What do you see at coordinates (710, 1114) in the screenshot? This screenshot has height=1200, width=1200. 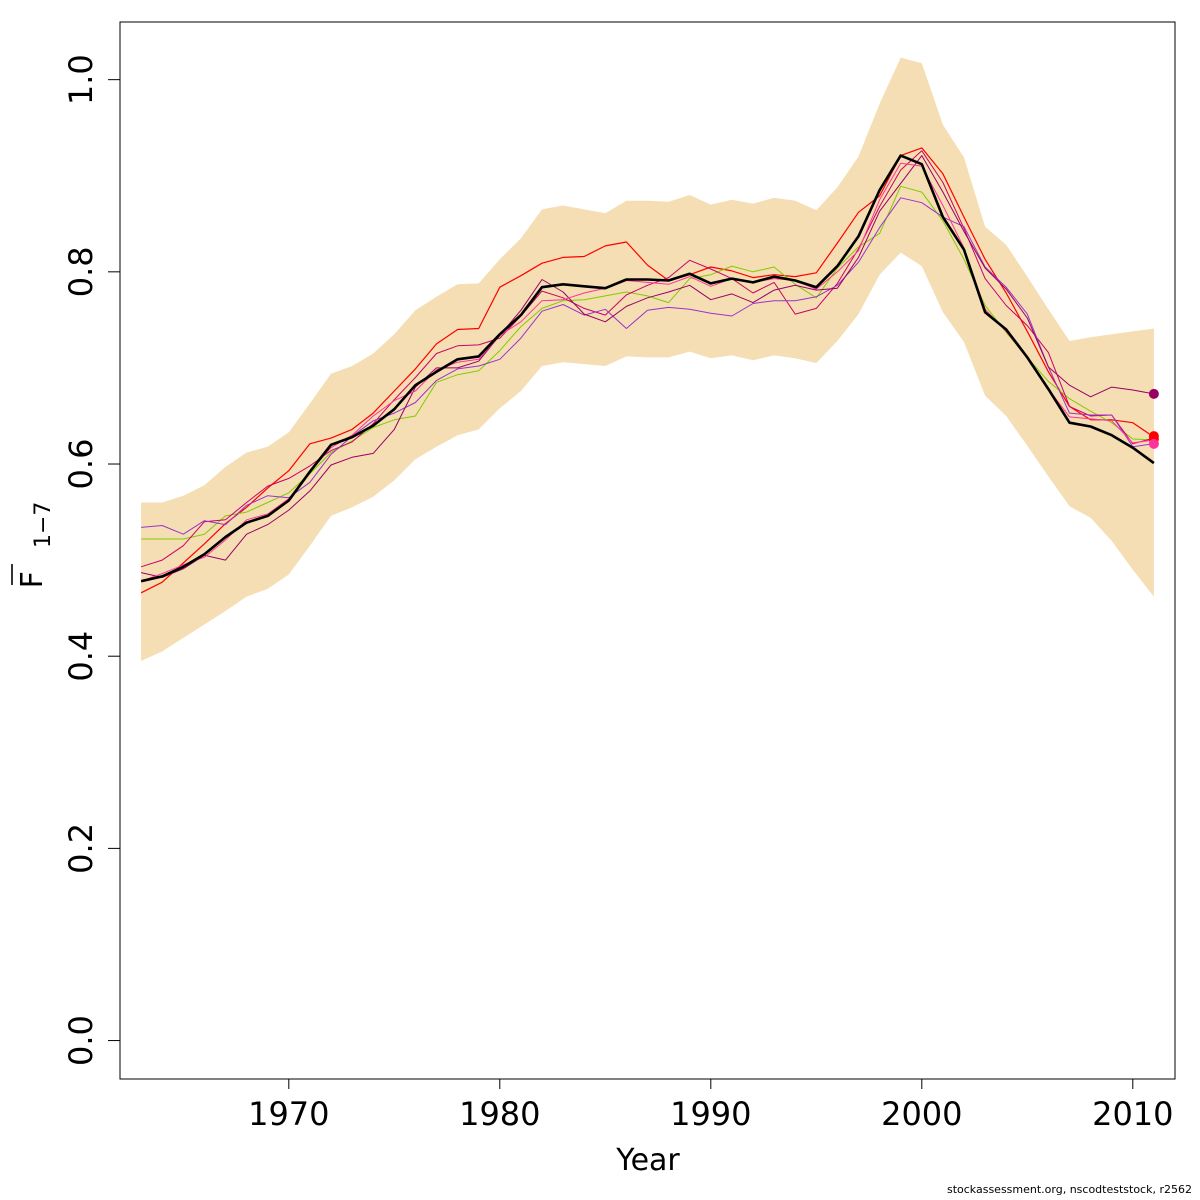 I see `x-tick-label-1990: 1990` at bounding box center [710, 1114].